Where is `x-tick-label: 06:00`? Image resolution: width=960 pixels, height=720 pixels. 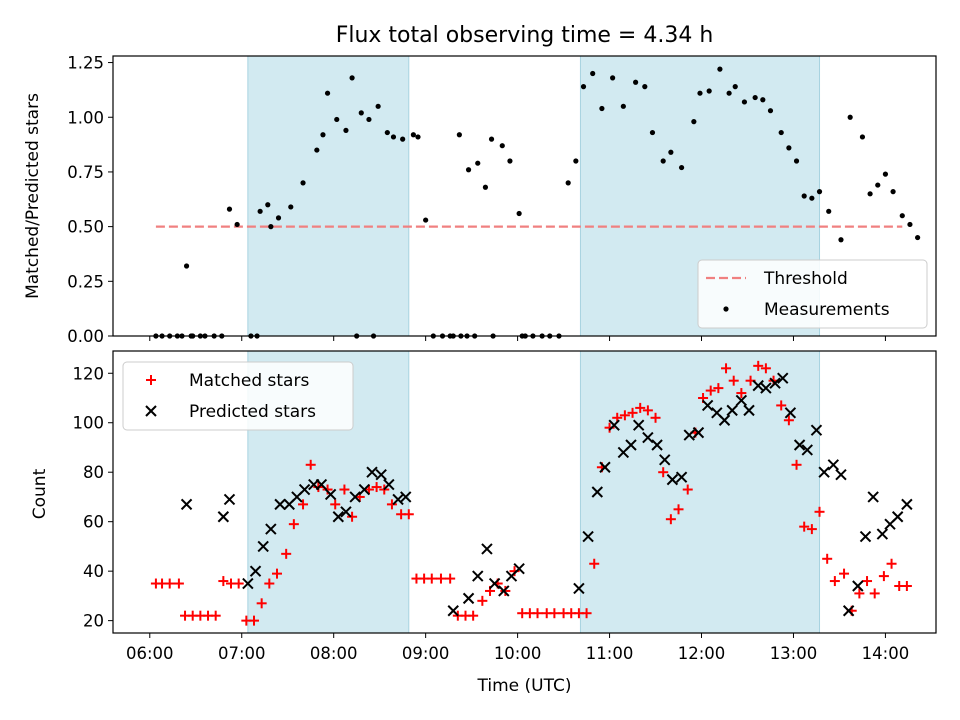
x-tick-label: 06:00 is located at coordinates (150, 653).